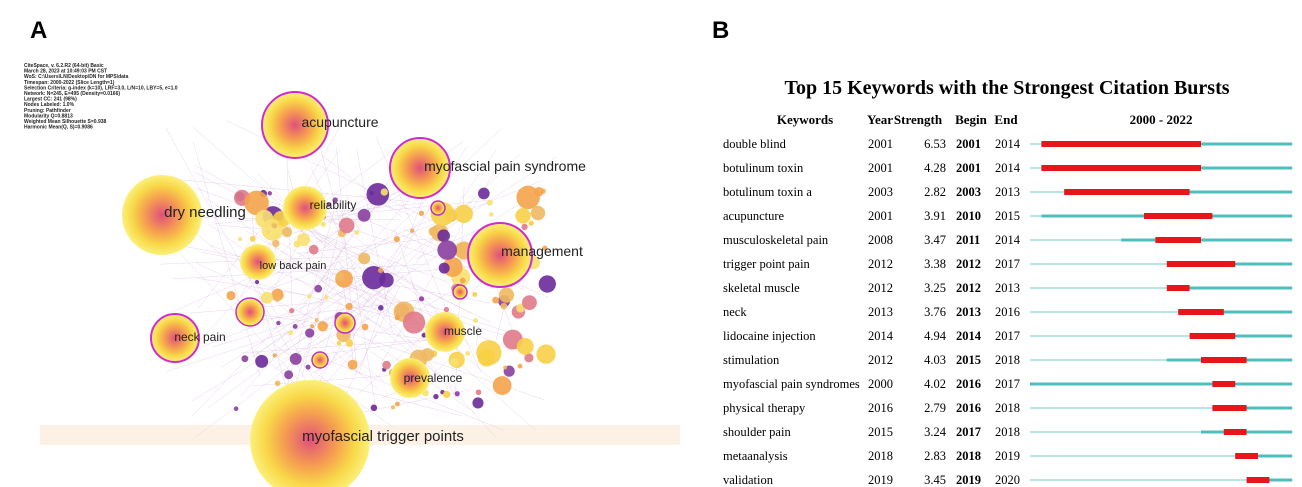 The height and width of the screenshot is (487, 1302). What do you see at coordinates (968, 408) in the screenshot?
I see `begin: 2016` at bounding box center [968, 408].